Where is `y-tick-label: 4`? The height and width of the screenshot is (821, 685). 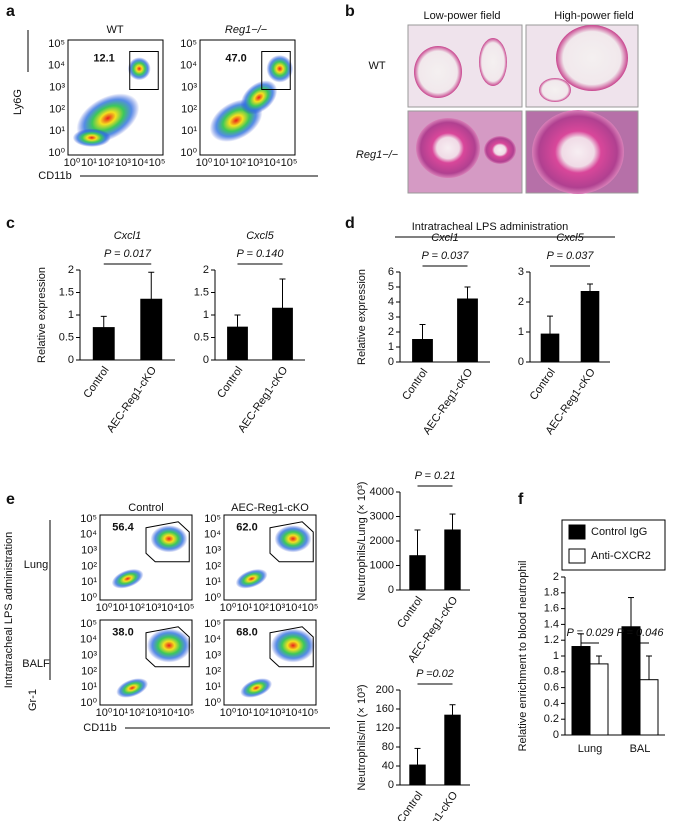 y-tick-label: 4 is located at coordinates (391, 302).